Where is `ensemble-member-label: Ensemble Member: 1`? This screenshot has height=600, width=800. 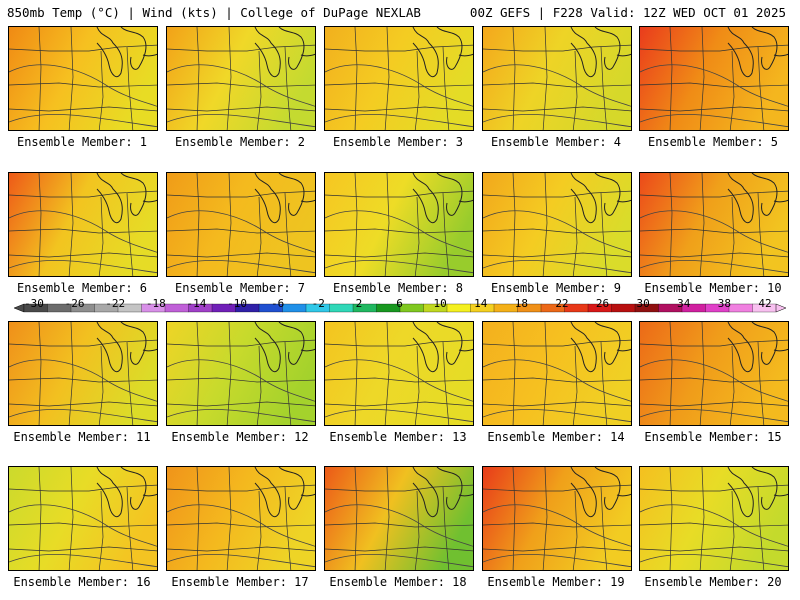
ensemble-member-label: Ensemble Member: 1 is located at coordinates (82, 142).